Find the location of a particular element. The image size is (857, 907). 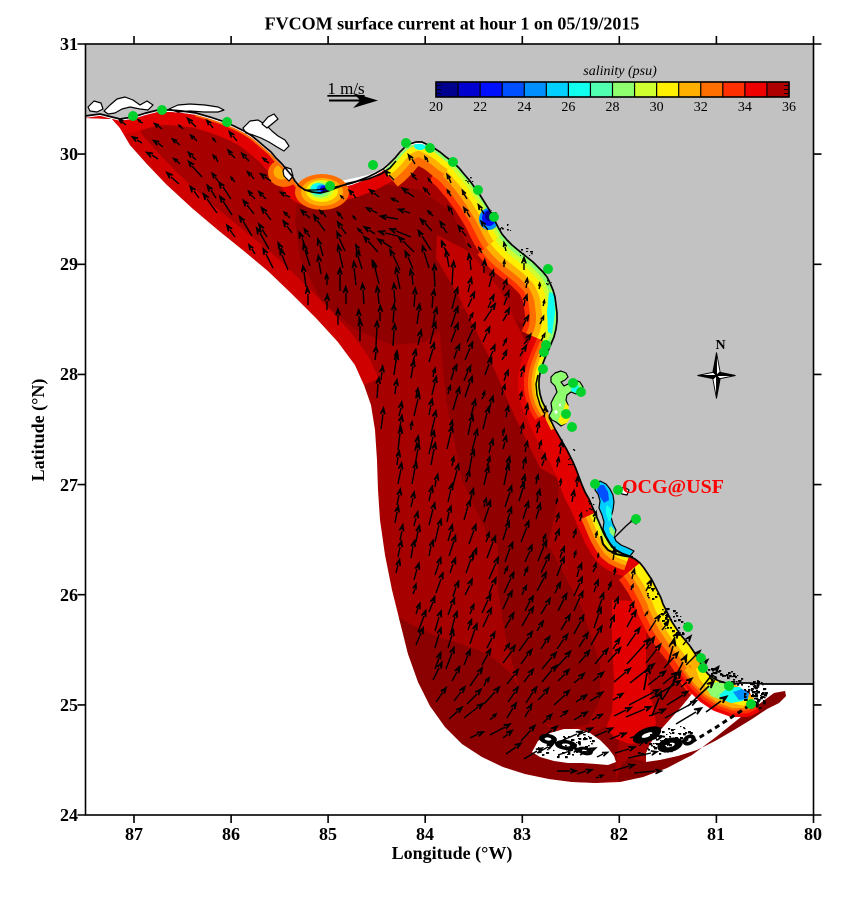

svg-text: 1 m/s is located at coordinates (345, 88).